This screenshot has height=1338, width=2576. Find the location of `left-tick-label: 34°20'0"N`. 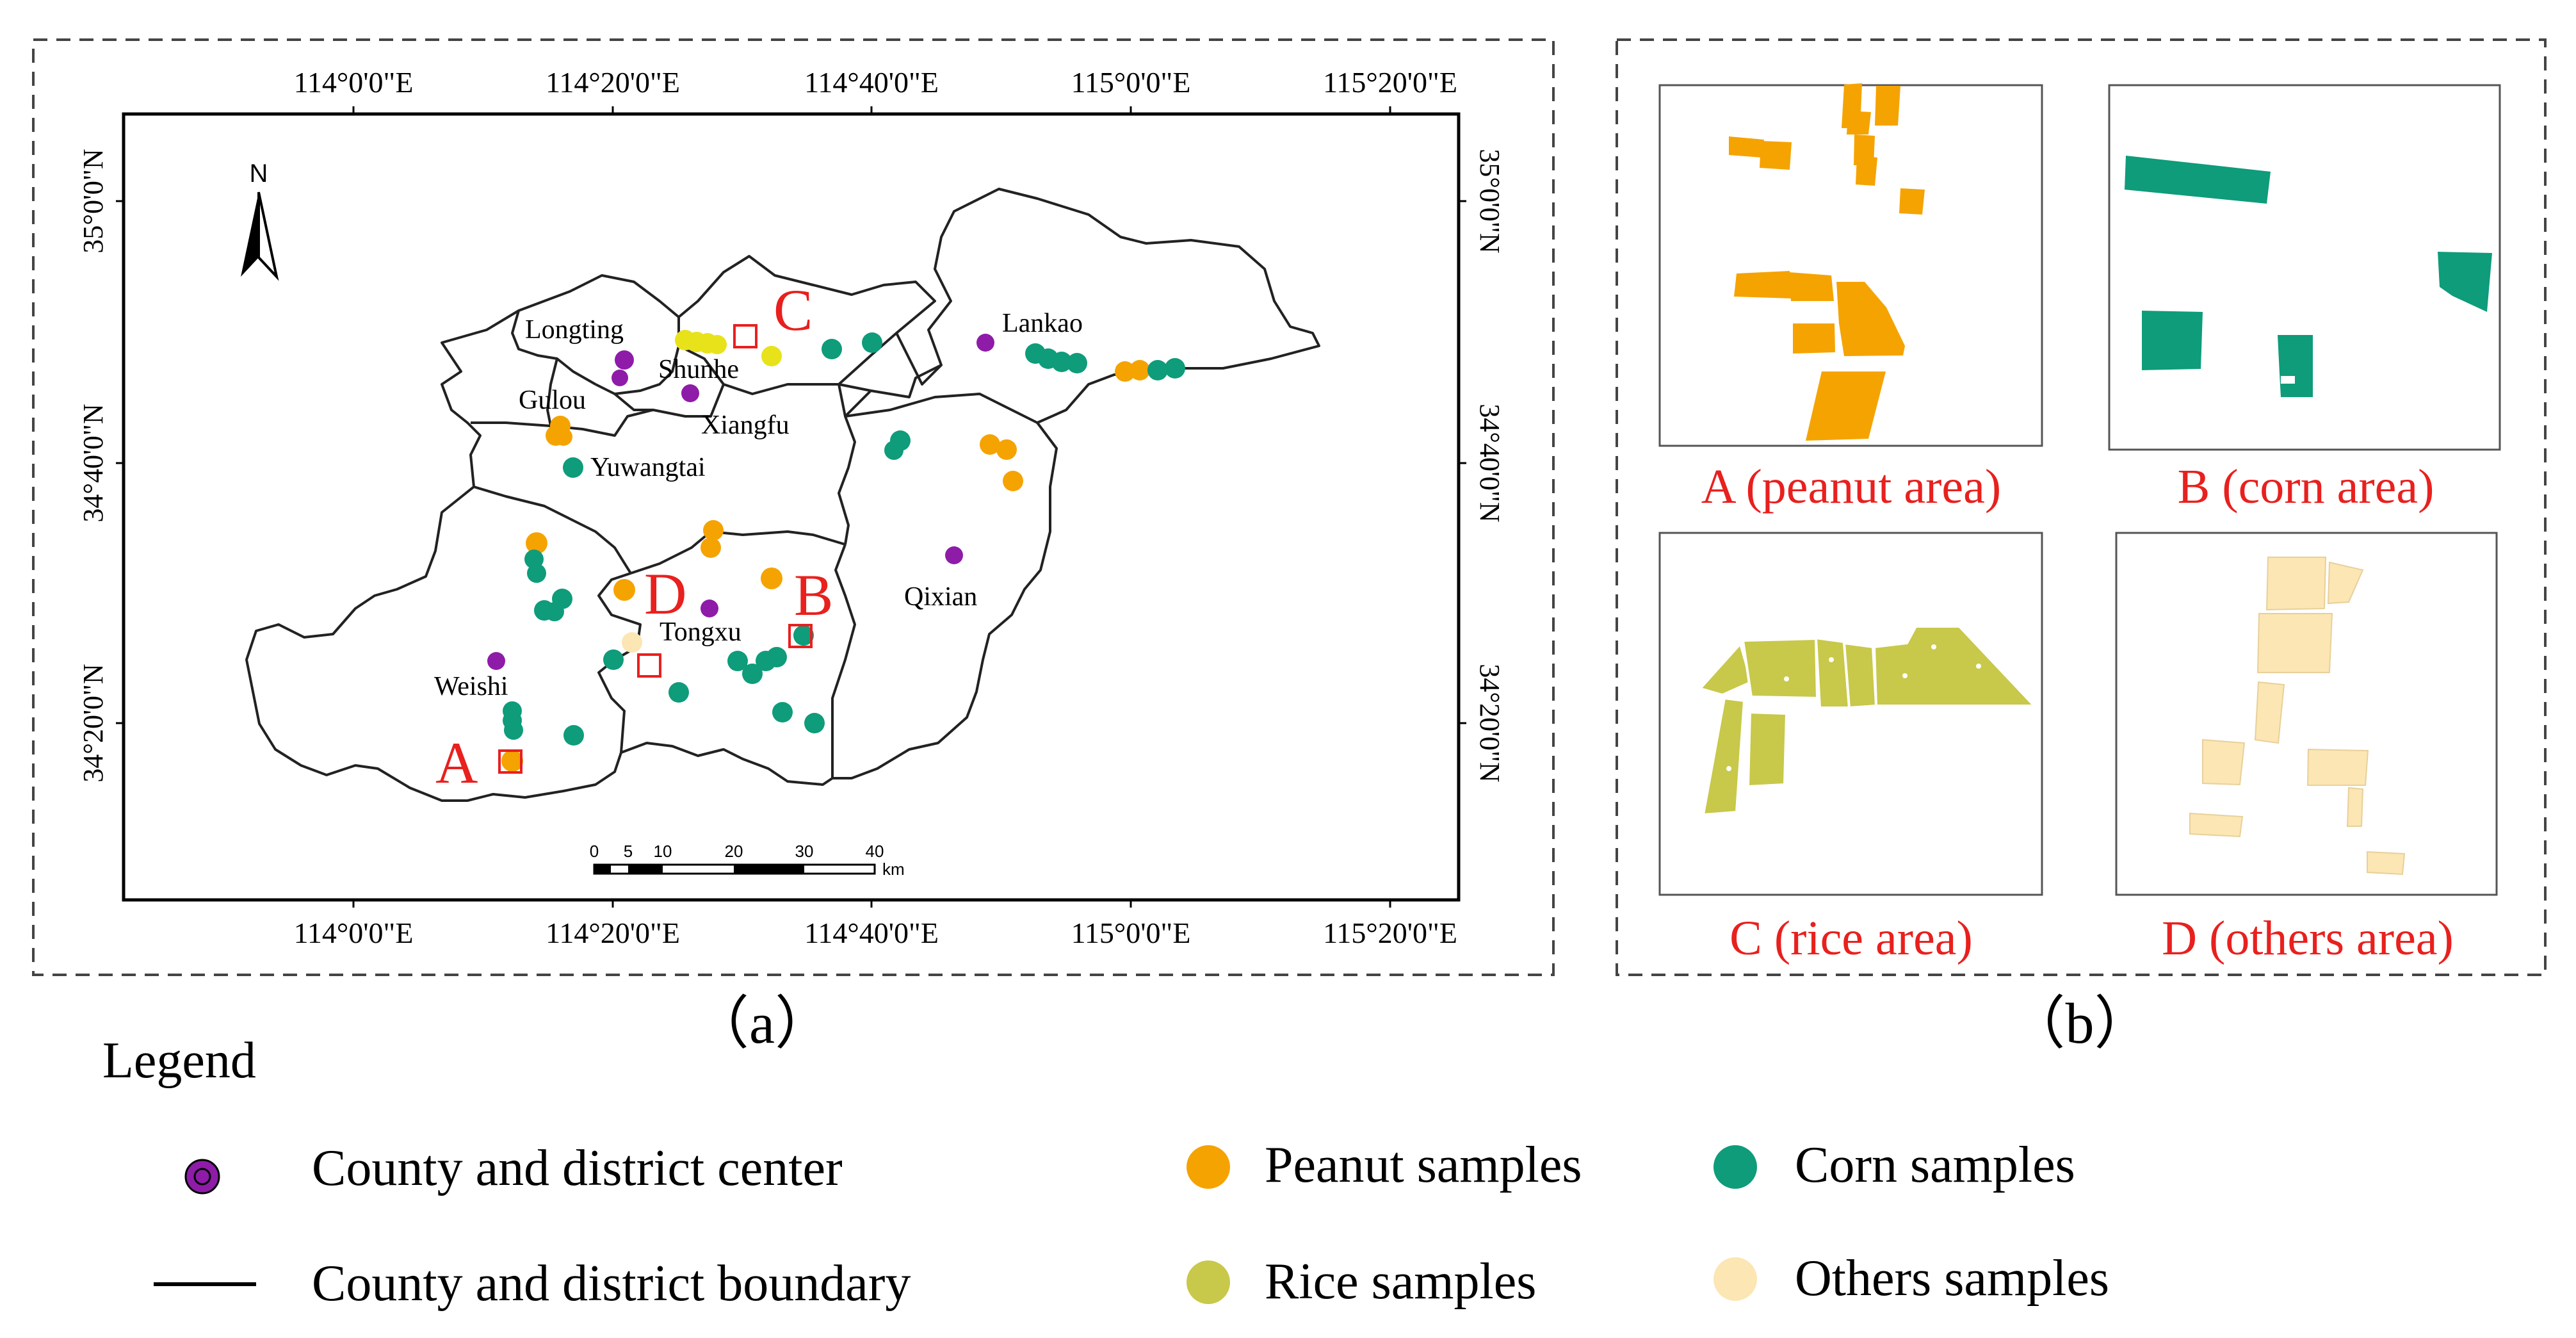

left-tick-label: 34°20'0"N is located at coordinates (93, 723).